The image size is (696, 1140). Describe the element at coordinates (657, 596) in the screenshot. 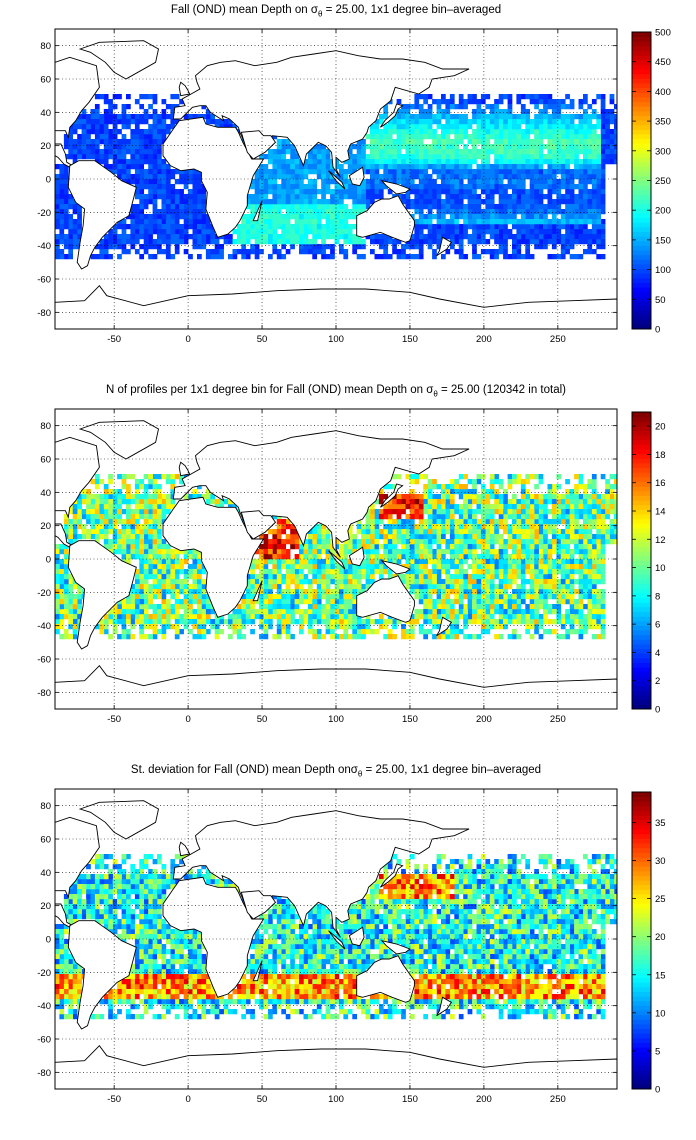

I see `colorbar-tick-label: 8` at that location.